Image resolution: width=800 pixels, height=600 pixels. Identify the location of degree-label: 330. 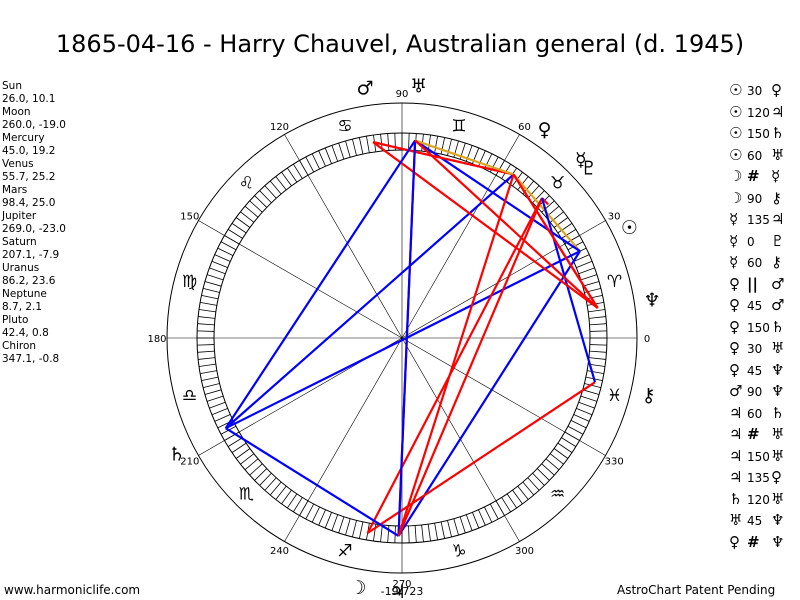
(614, 462).